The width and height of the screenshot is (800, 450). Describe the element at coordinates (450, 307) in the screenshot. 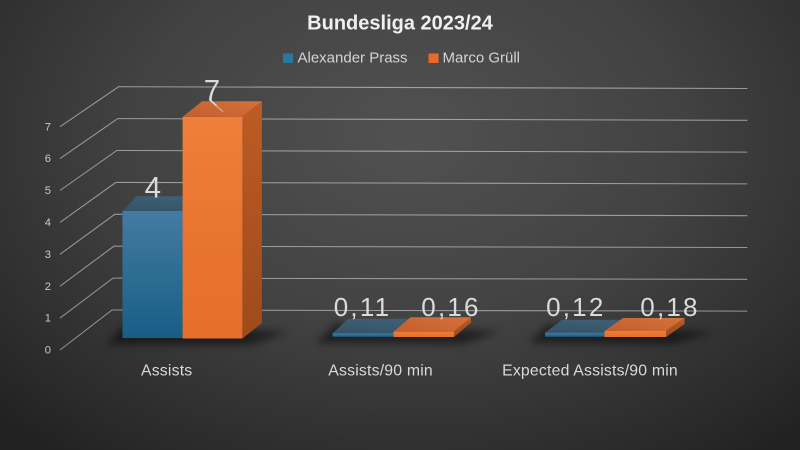

I see `svg-text: 0,16` at that location.